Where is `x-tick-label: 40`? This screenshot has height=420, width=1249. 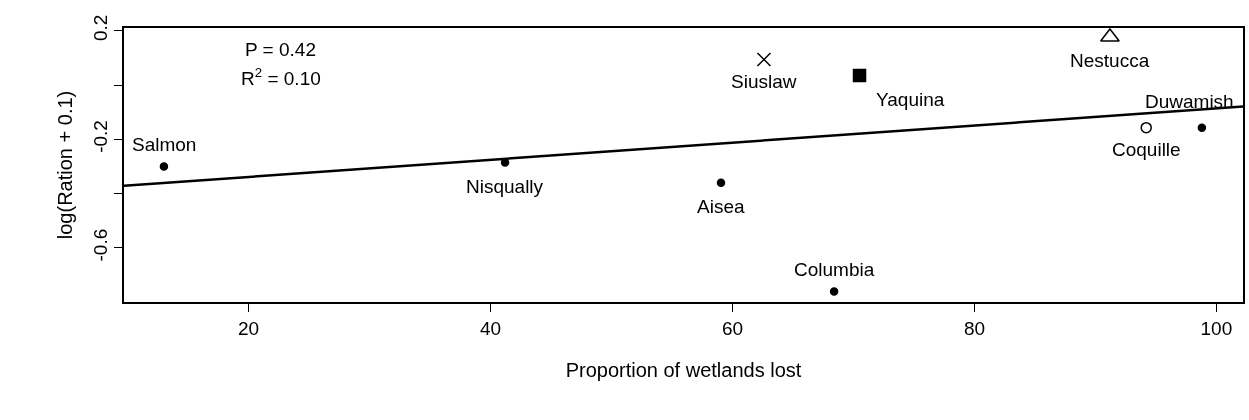 x-tick-label: 40 is located at coordinates (490, 328).